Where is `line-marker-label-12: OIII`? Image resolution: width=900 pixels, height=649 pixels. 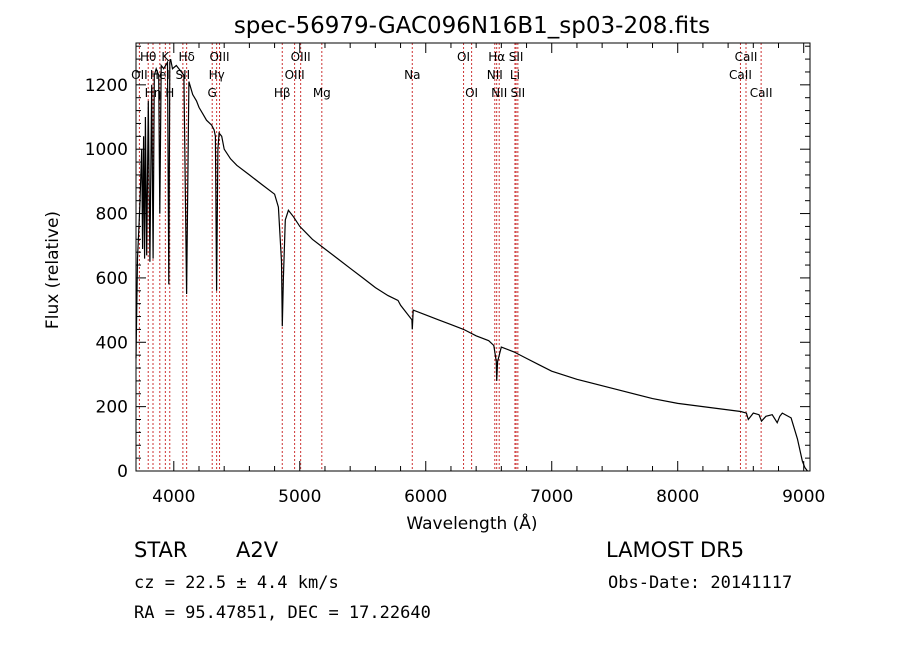
line-marker-label-12: OIII is located at coordinates (301, 57).